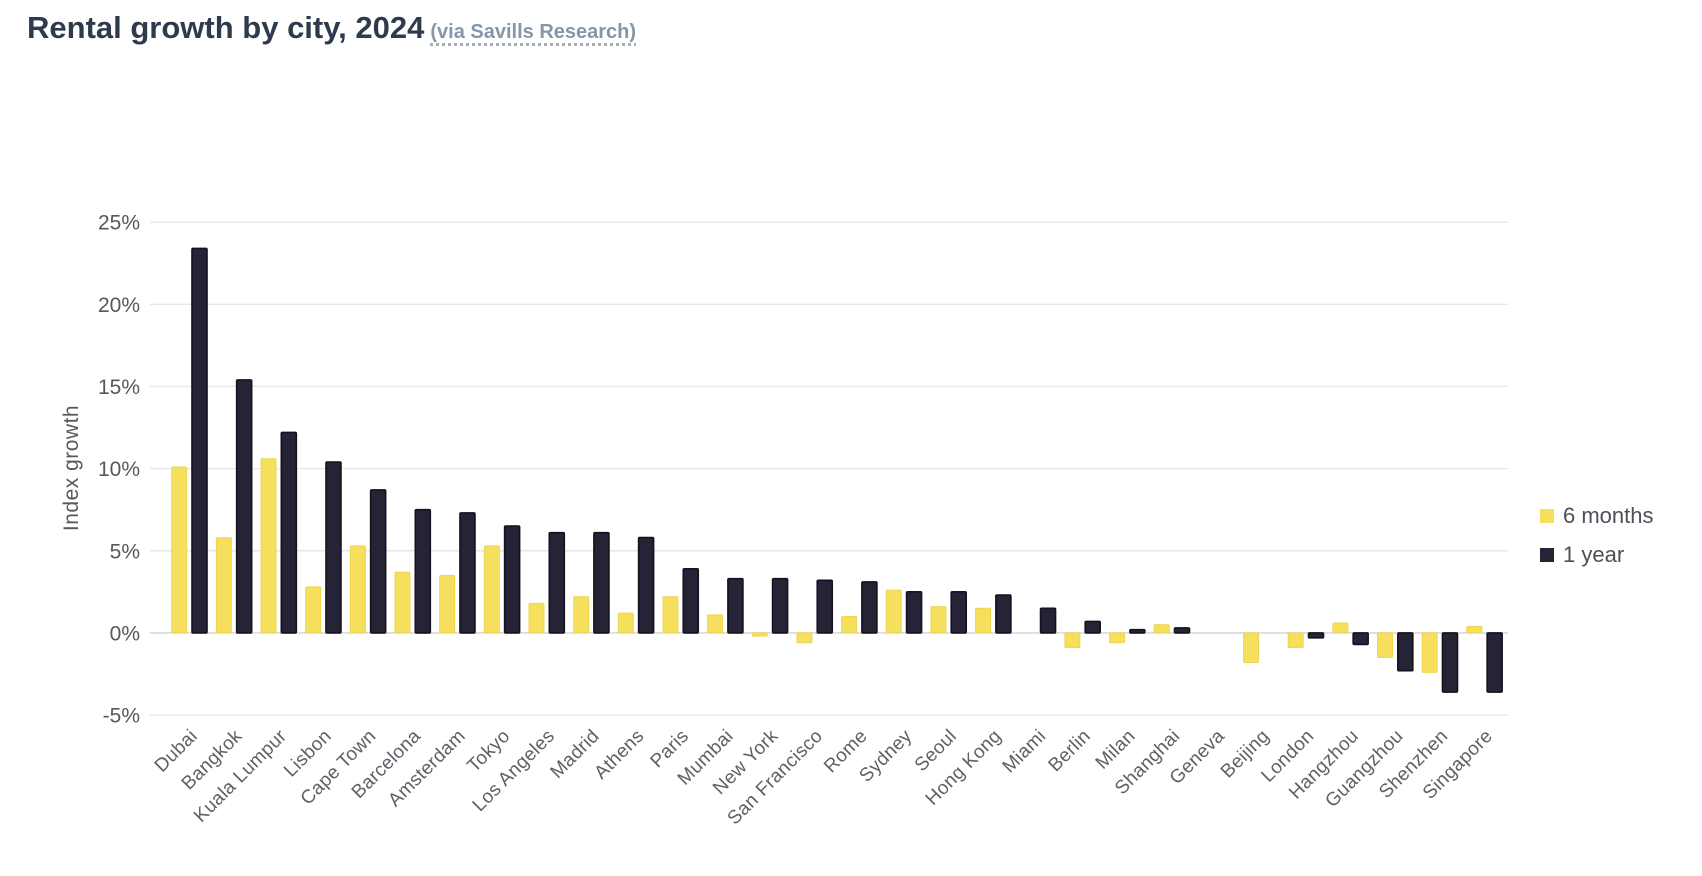 The image size is (1702, 876). I want to click on bar-6-months-milan, so click(1117, 638).